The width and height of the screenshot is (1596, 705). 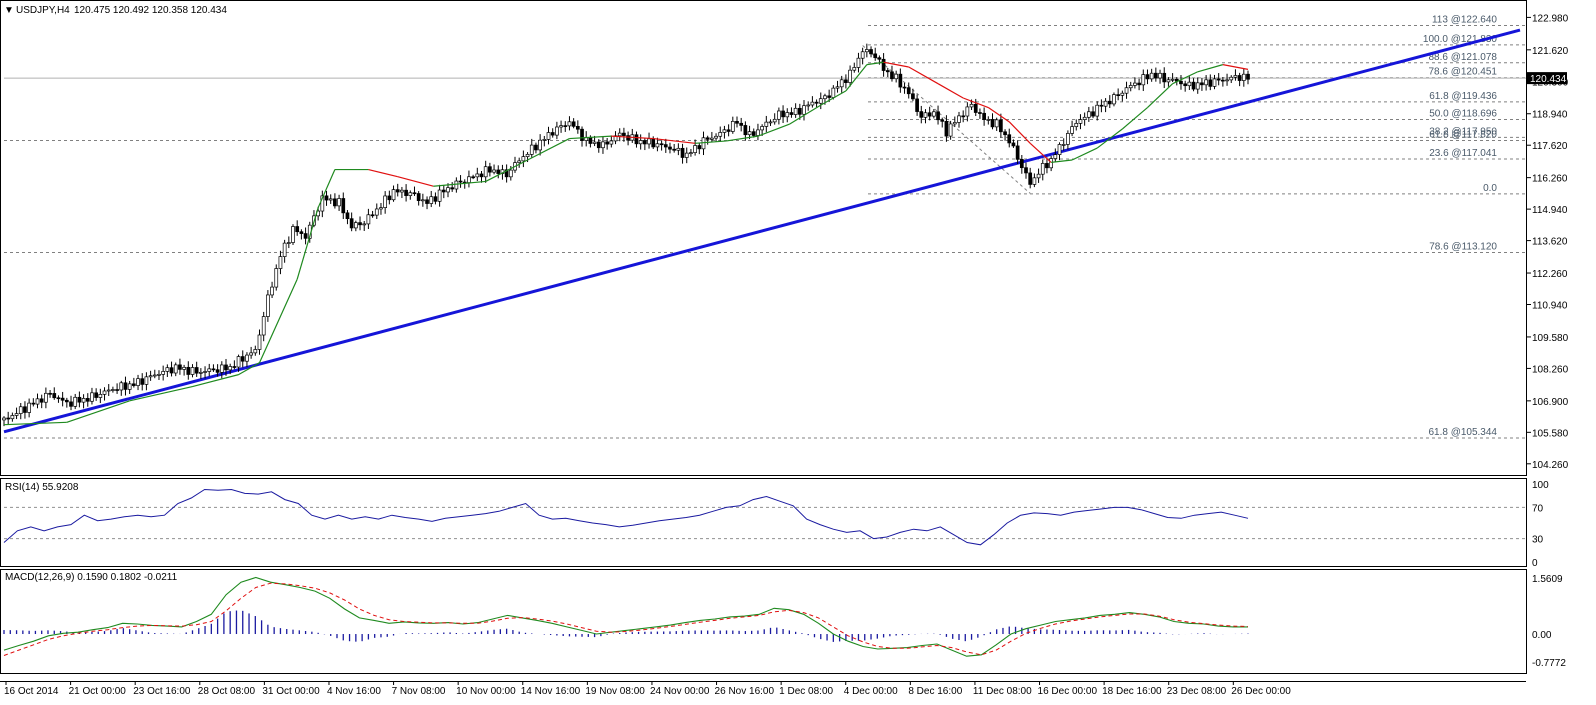 I want to click on rsi-label: RSI(14) 55.9208, so click(x=42, y=487).